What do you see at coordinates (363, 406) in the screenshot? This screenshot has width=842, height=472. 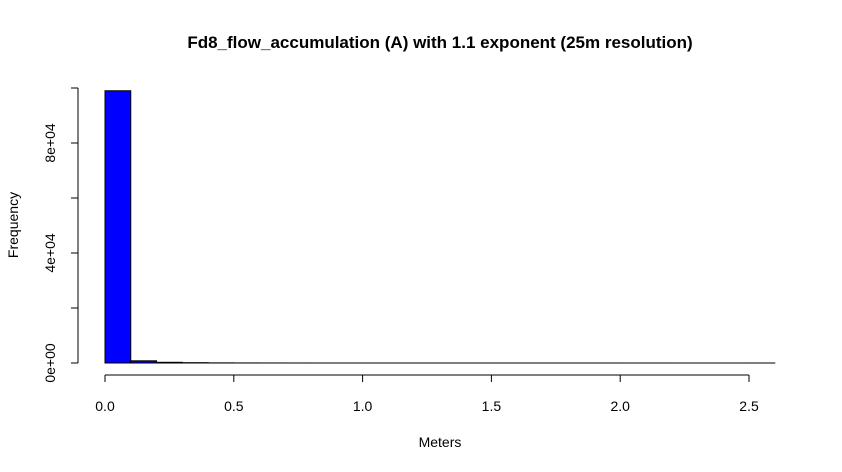 I see `x-tick-label: 1.0` at bounding box center [363, 406].